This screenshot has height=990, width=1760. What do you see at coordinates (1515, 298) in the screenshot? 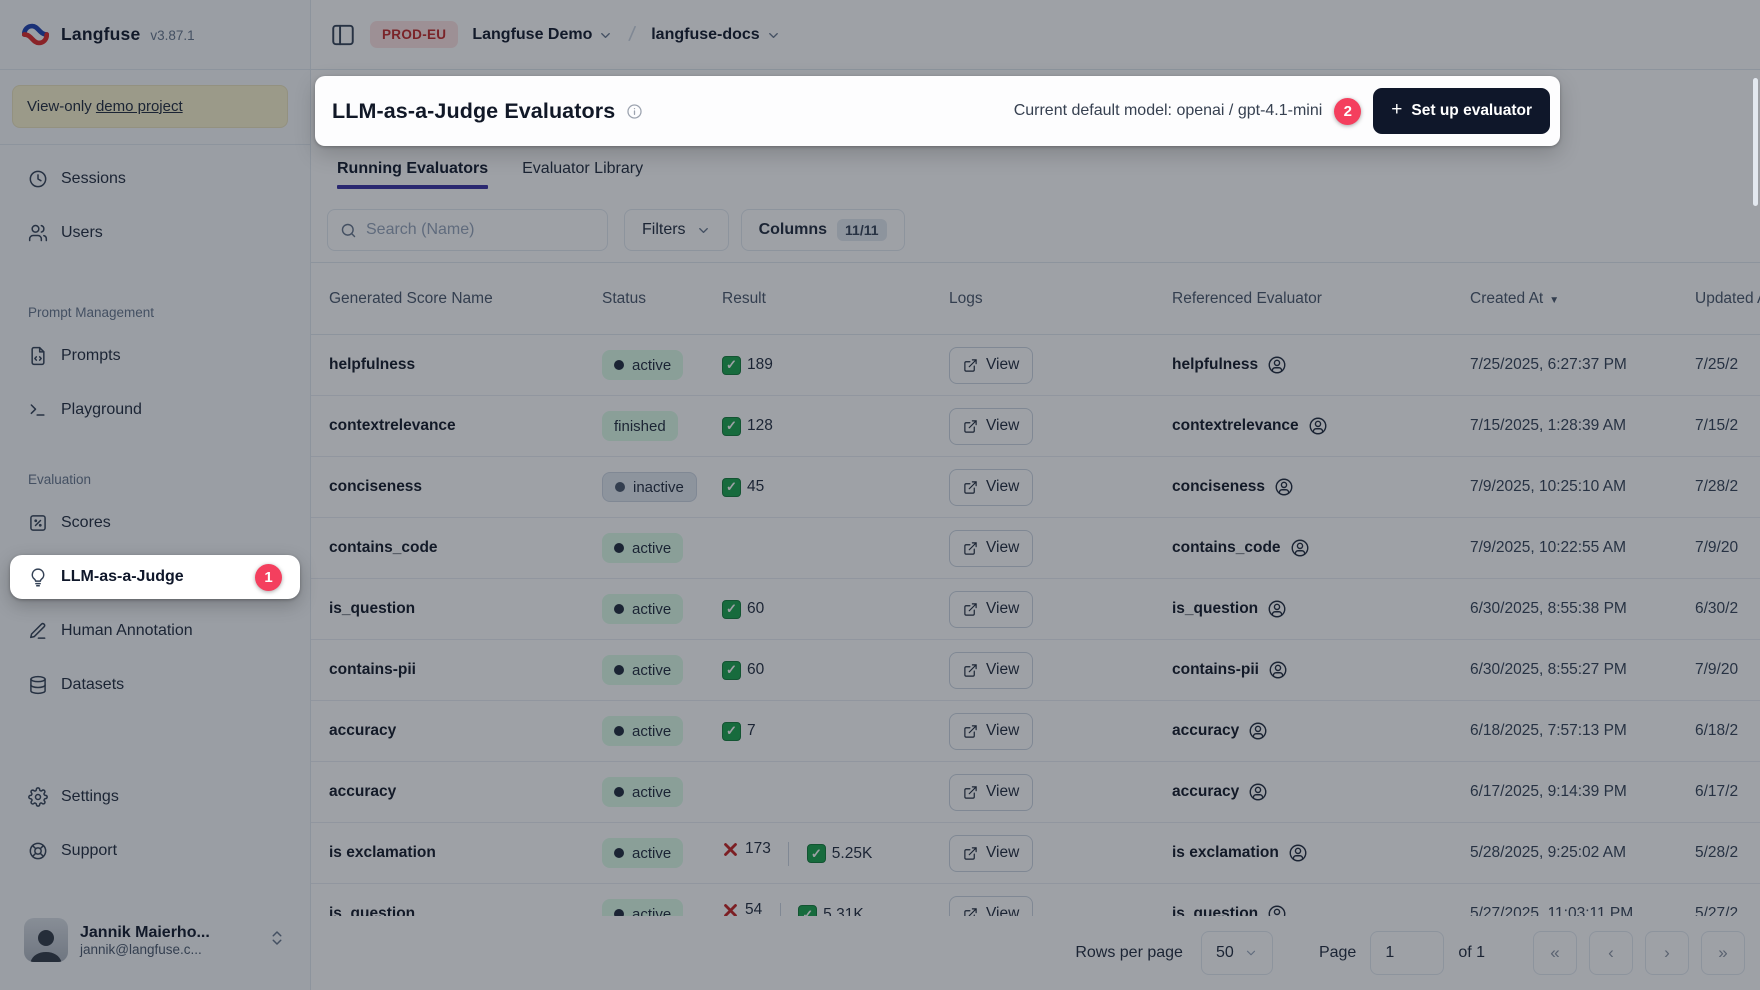
I see `column-header-created: Created At ▼` at bounding box center [1515, 298].